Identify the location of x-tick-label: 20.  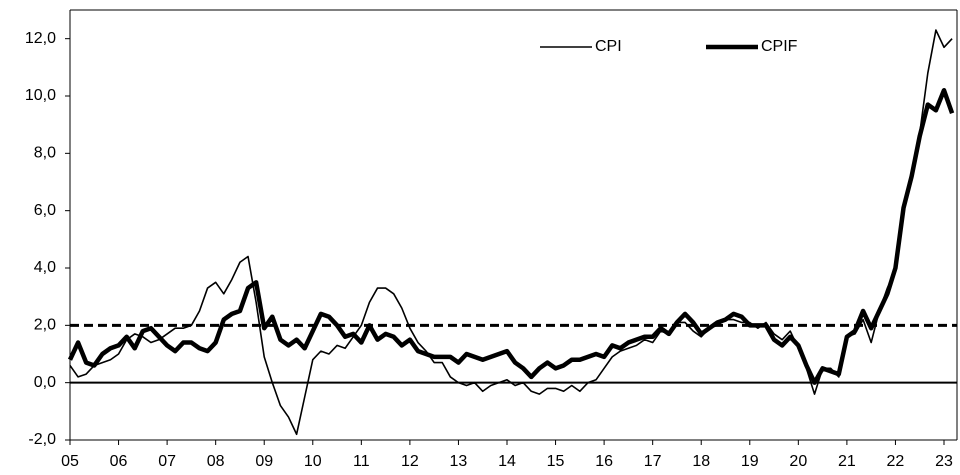
(798, 461).